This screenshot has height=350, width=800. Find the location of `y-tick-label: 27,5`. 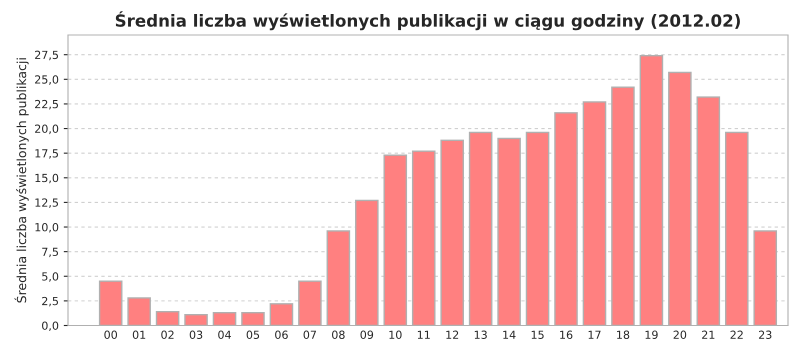

y-tick-label: 27,5 is located at coordinates (46, 55).